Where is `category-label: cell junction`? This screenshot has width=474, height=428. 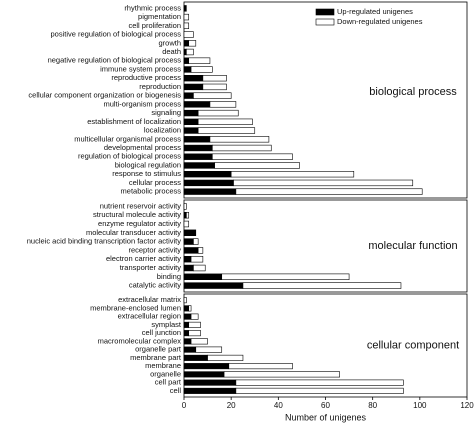 category-label: cell junction is located at coordinates (161, 332).